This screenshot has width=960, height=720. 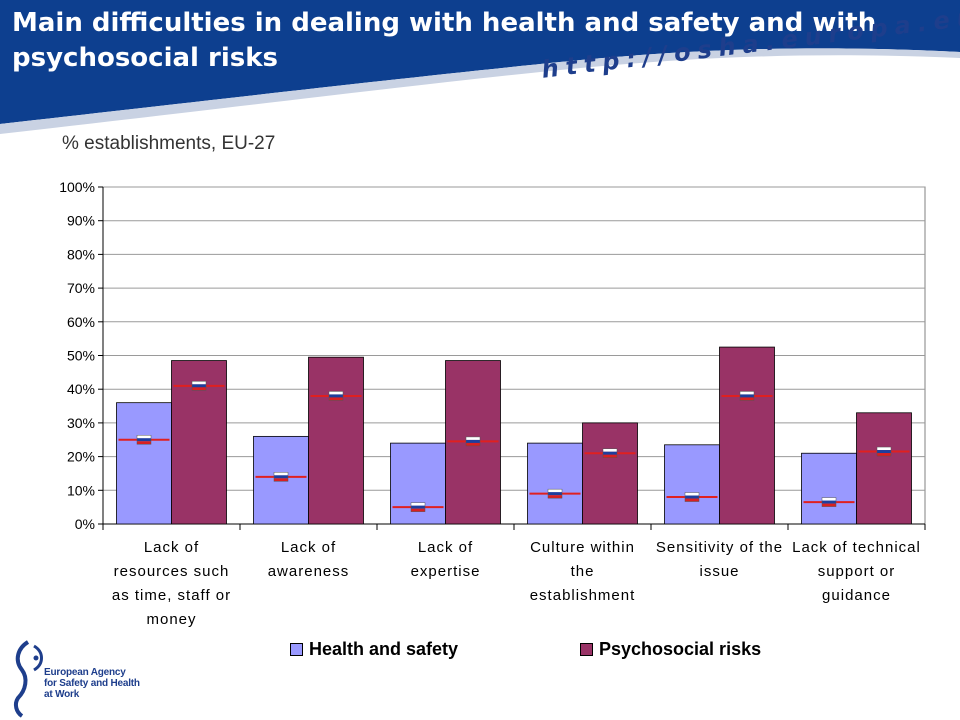 I want to click on x-category-label: Lack of awareness, so click(x=309, y=560).